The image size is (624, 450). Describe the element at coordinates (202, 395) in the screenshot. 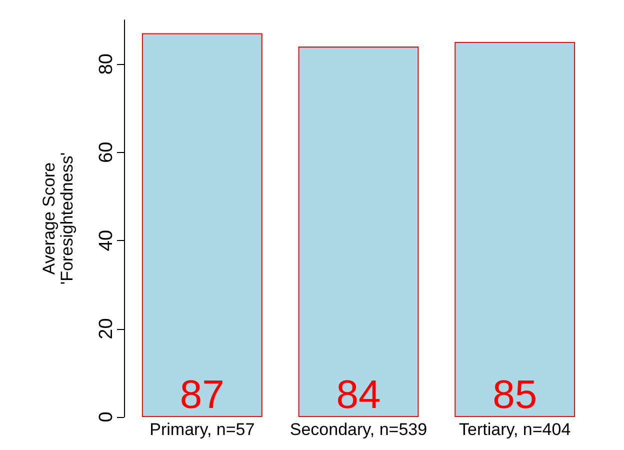

I see `data-label: 87` at that location.